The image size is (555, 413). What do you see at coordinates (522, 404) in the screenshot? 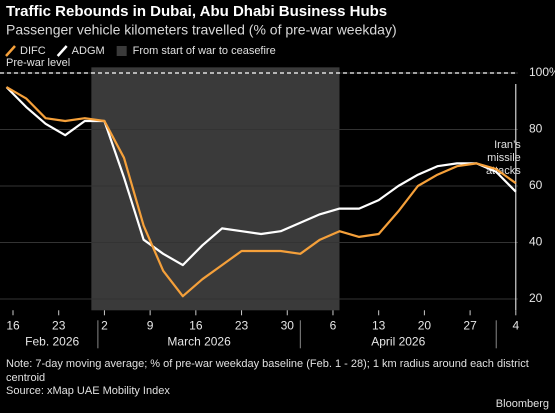
I see `credit: Bloomberg` at bounding box center [522, 404].